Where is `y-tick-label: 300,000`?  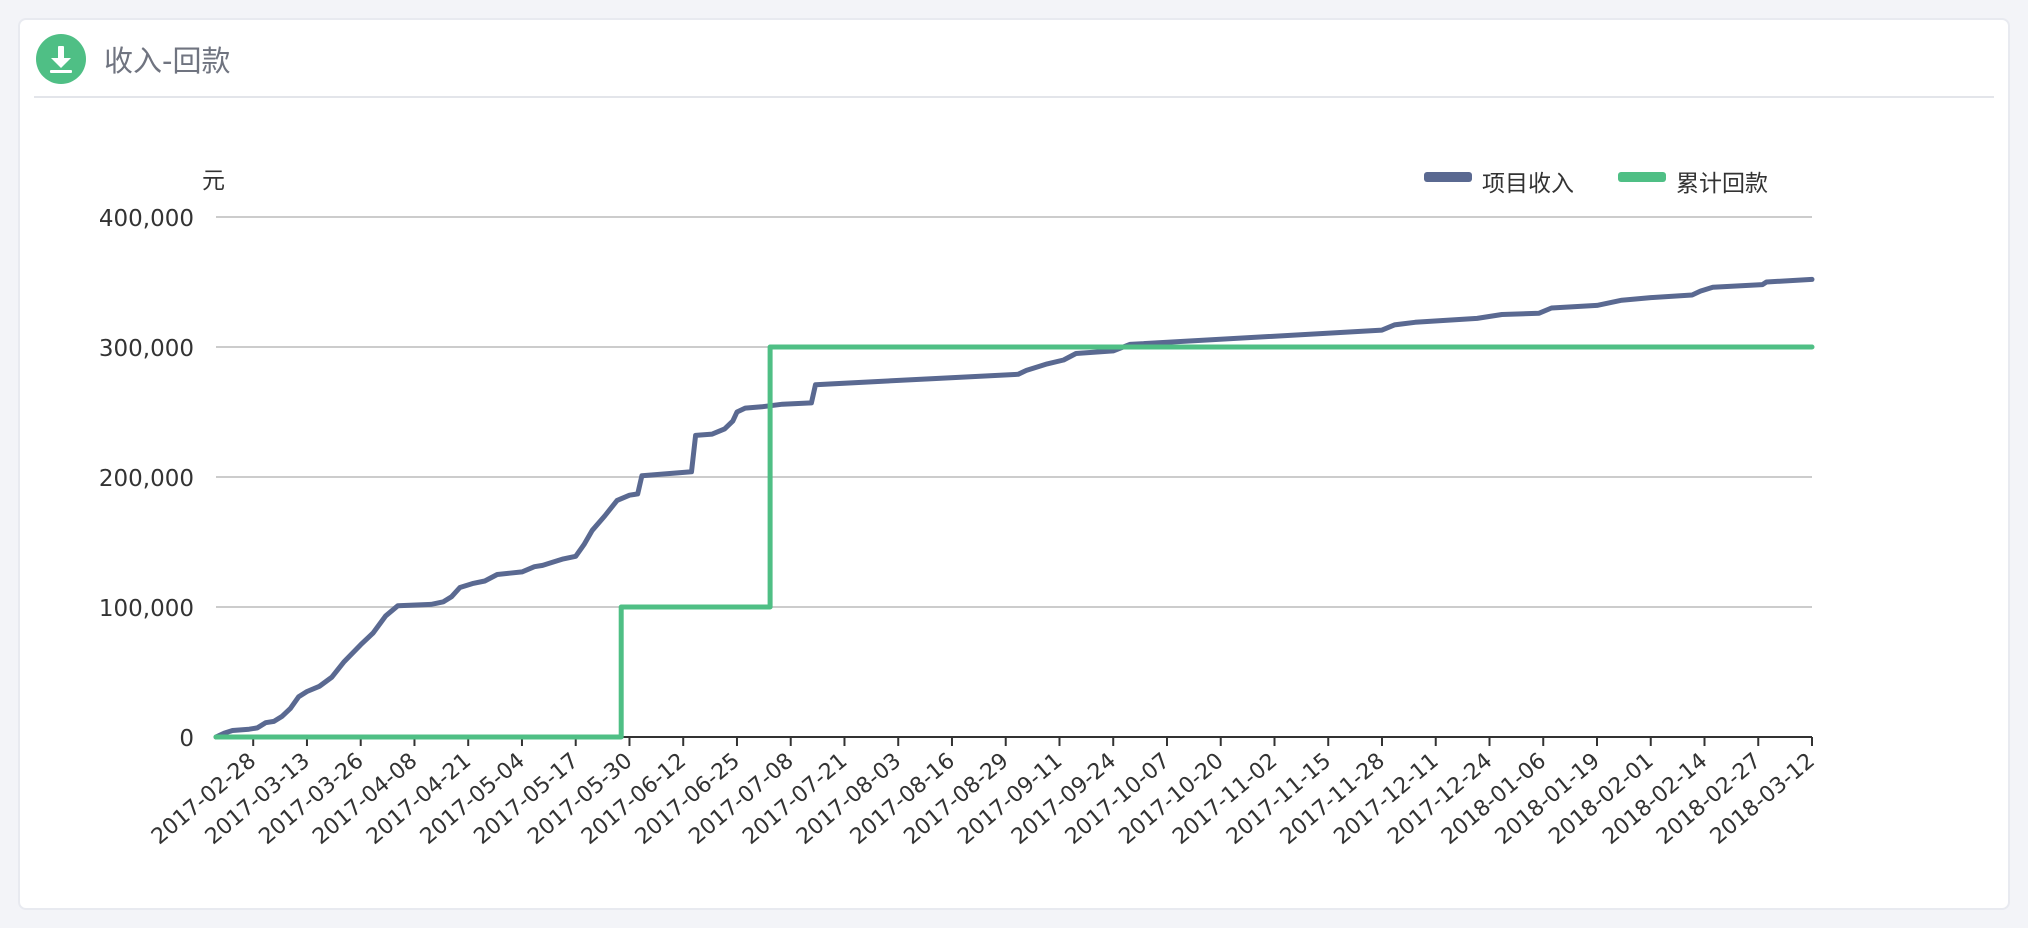
y-tick-label: 300,000 is located at coordinates (146, 349).